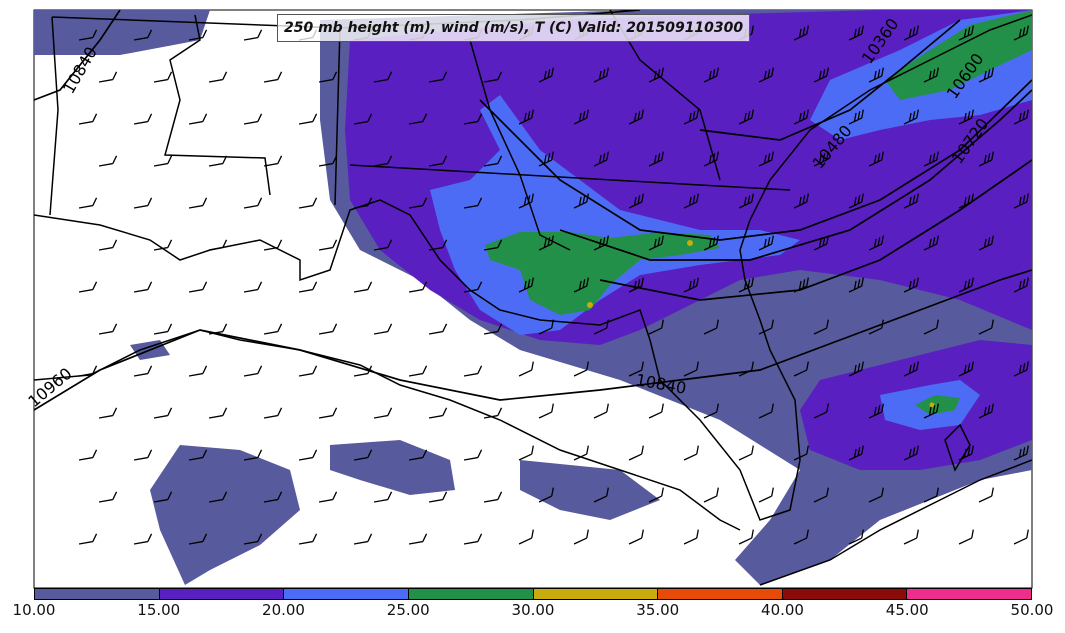 Image resolution: width=1065 pixels, height=633 pixels. What do you see at coordinates (895, 522) in the screenshot?
I see `cuba-coast` at bounding box center [895, 522].